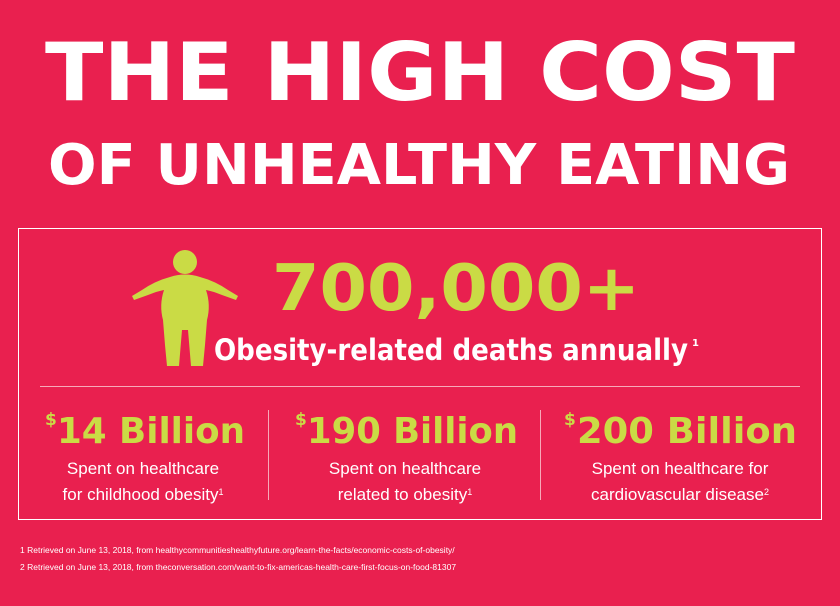 The height and width of the screenshot is (606, 840). Describe the element at coordinates (451, 350) in the screenshot. I see `hero-label: Obesity-related deaths annually` at that location.